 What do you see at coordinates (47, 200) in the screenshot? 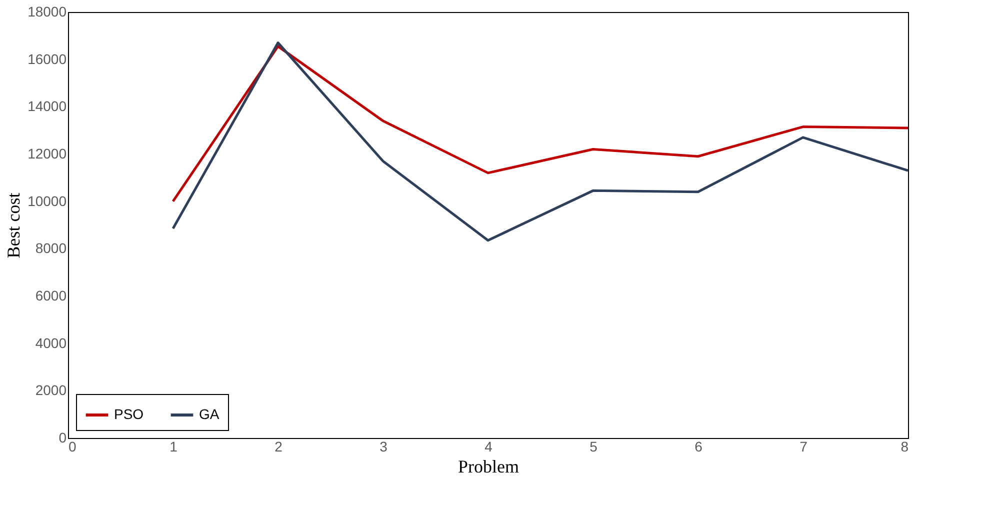
I see `y-tick-label: 10000` at bounding box center [47, 200].